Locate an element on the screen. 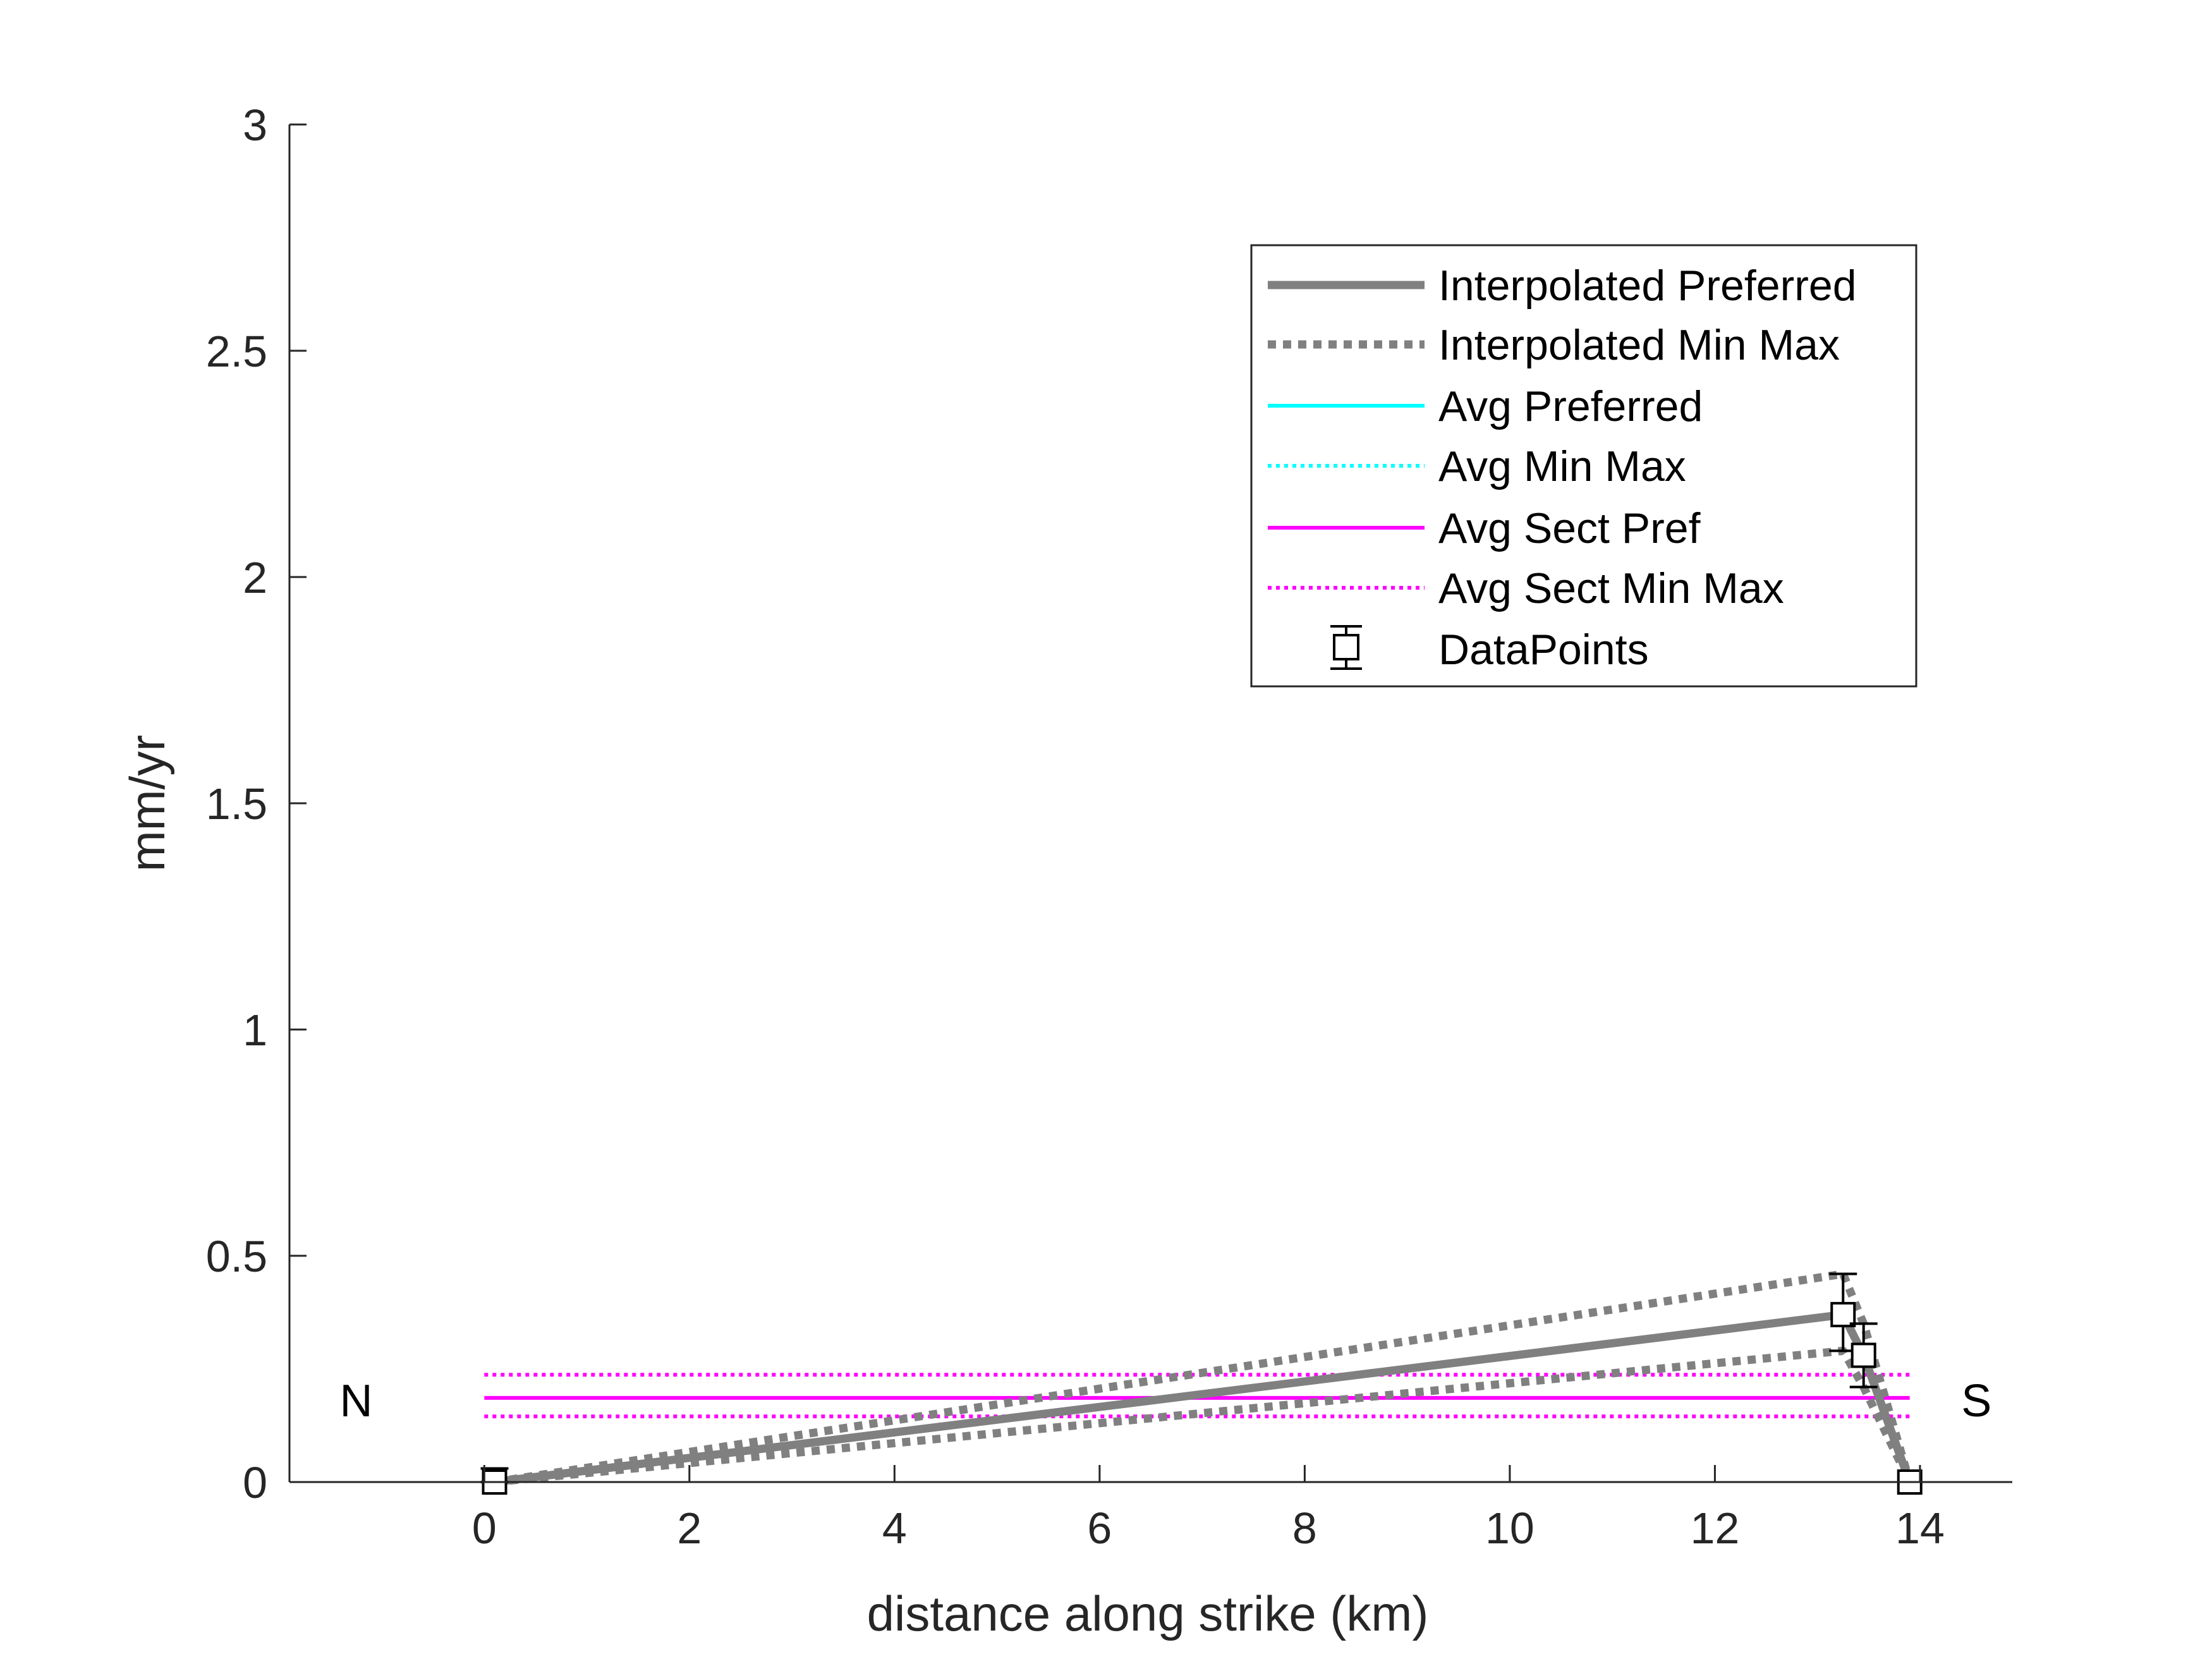 This screenshot has width=2212, height=1659. x-tick-label: 2 is located at coordinates (689, 1528).